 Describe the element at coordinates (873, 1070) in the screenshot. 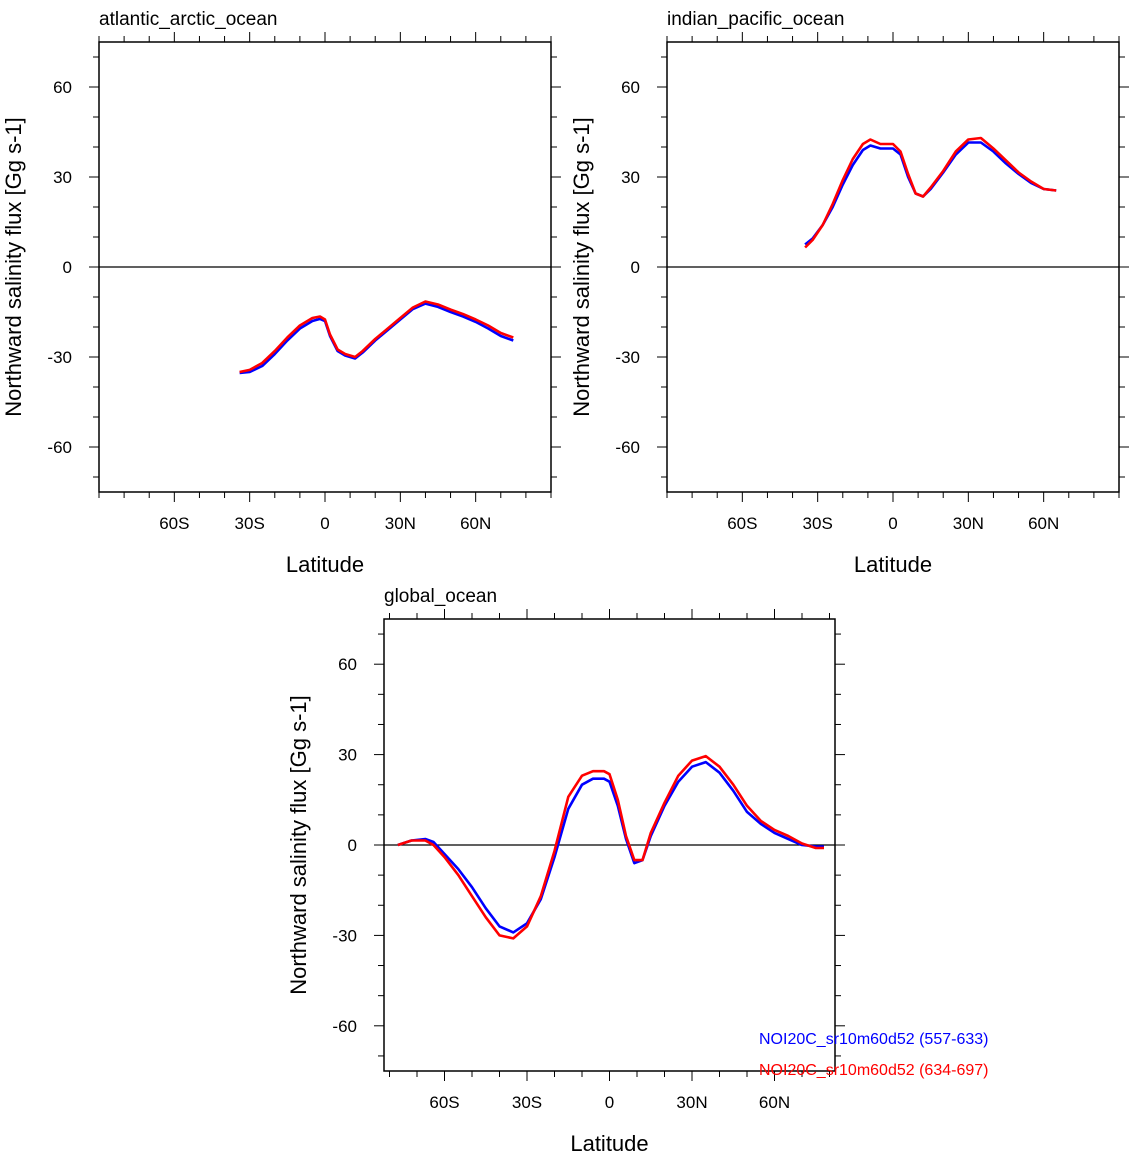

I see `legend-entry-1: NOI20C_sr10m60d52 (634-697)` at that location.